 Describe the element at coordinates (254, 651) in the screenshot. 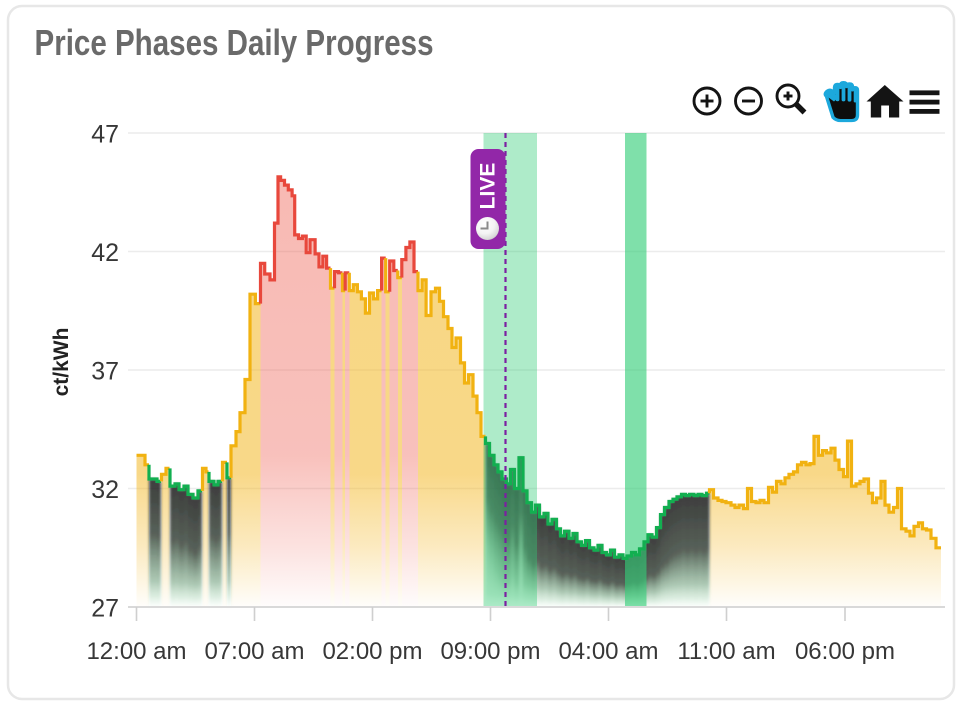

I see `svg-text: 07:00 am` at that location.